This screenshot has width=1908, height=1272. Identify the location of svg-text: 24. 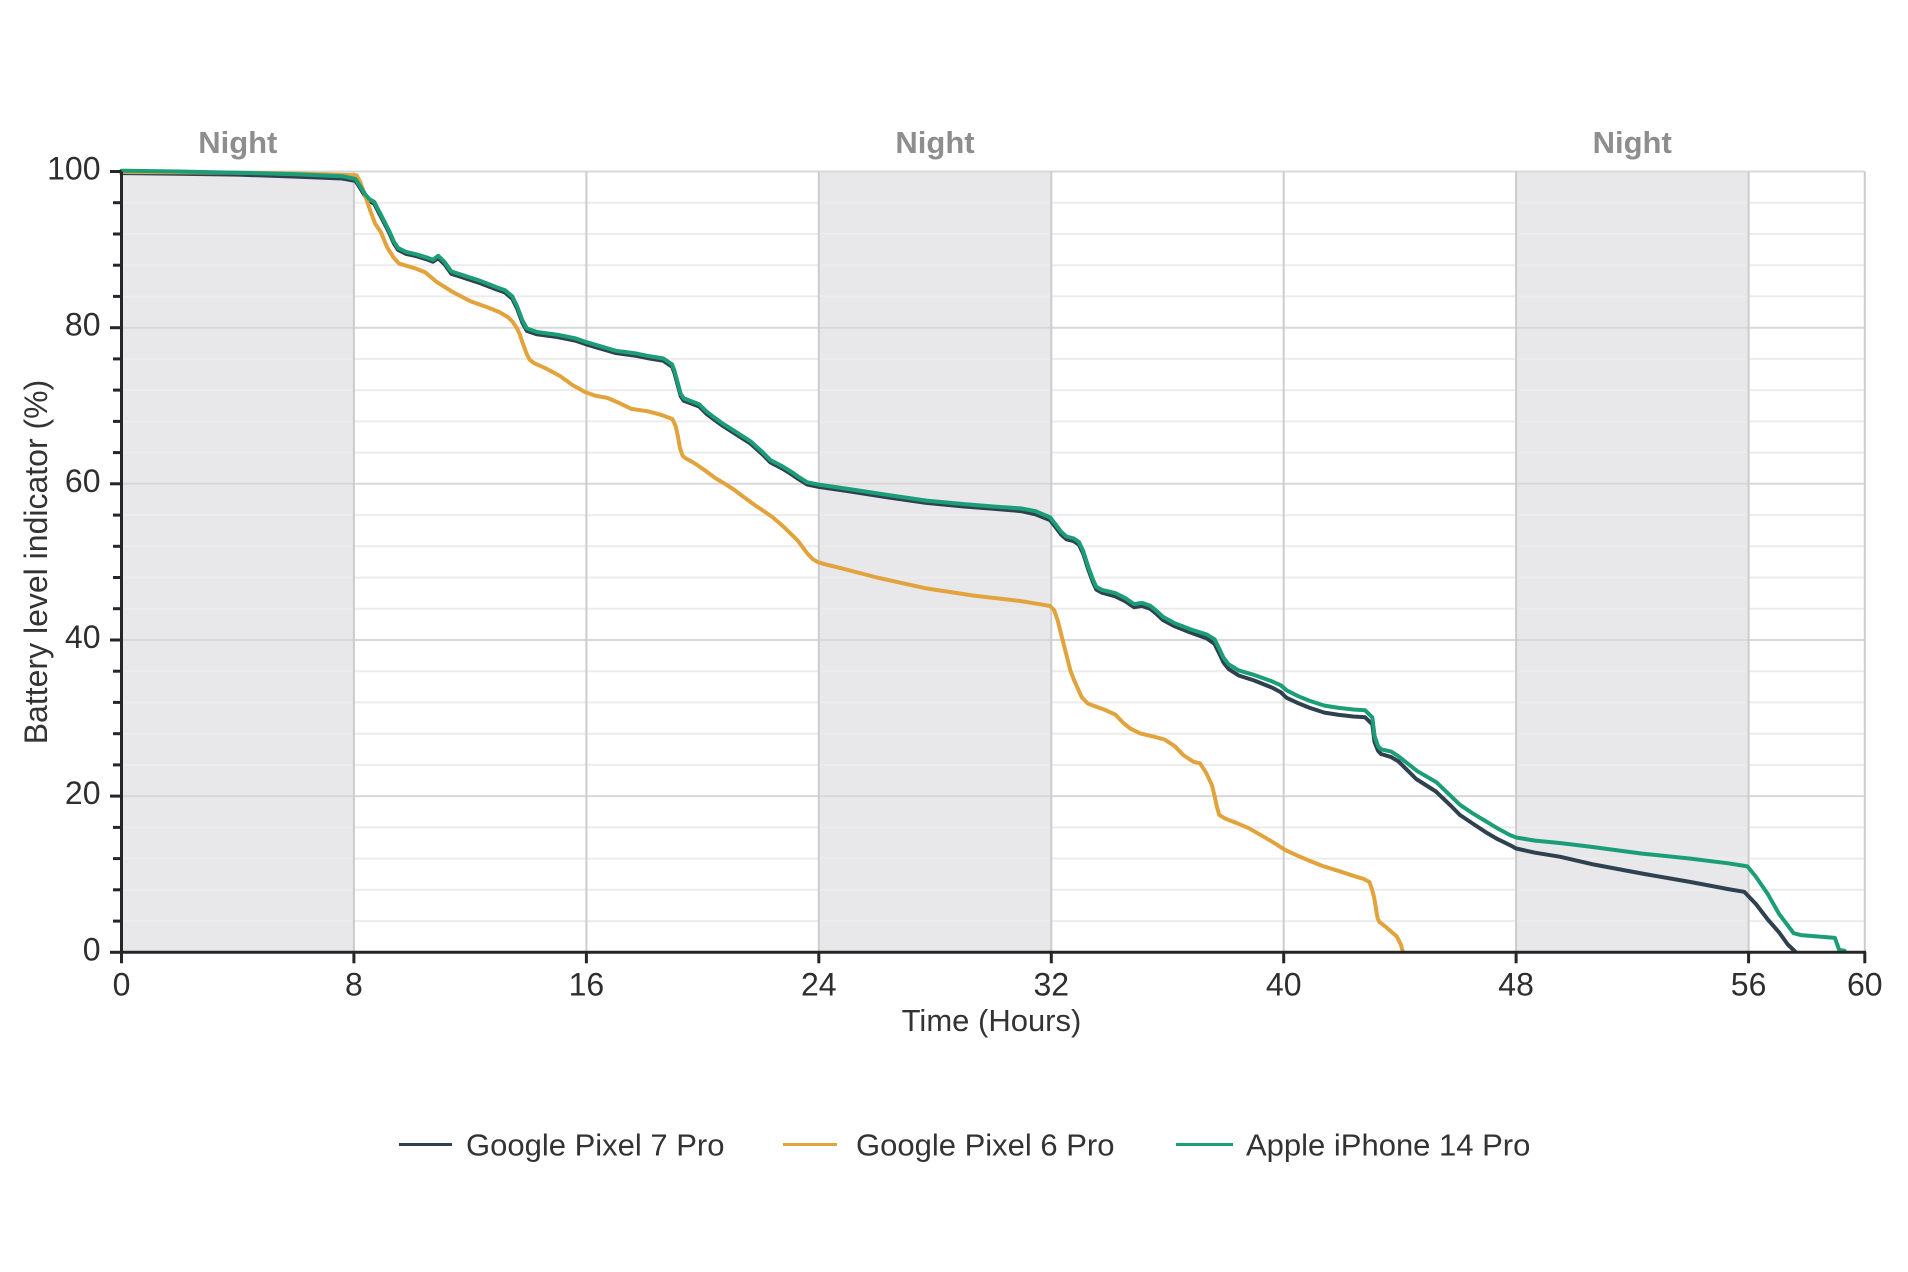
(819, 985).